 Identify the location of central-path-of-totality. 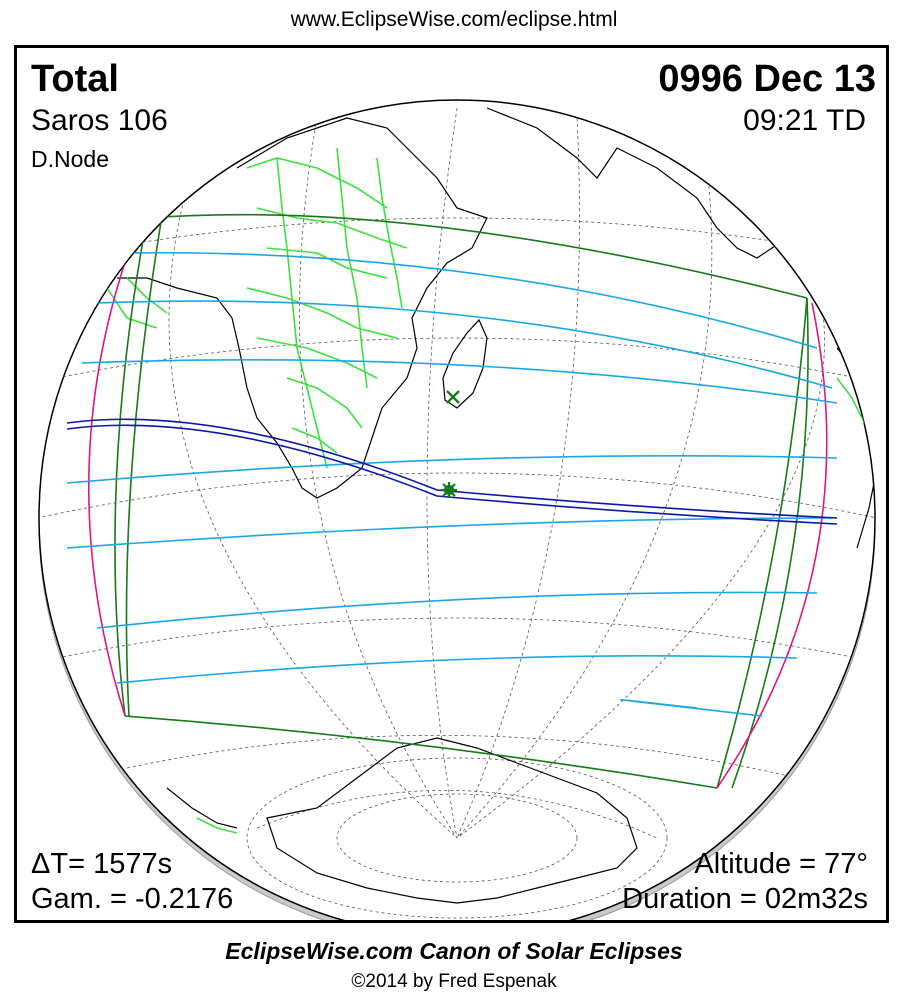
(452, 471).